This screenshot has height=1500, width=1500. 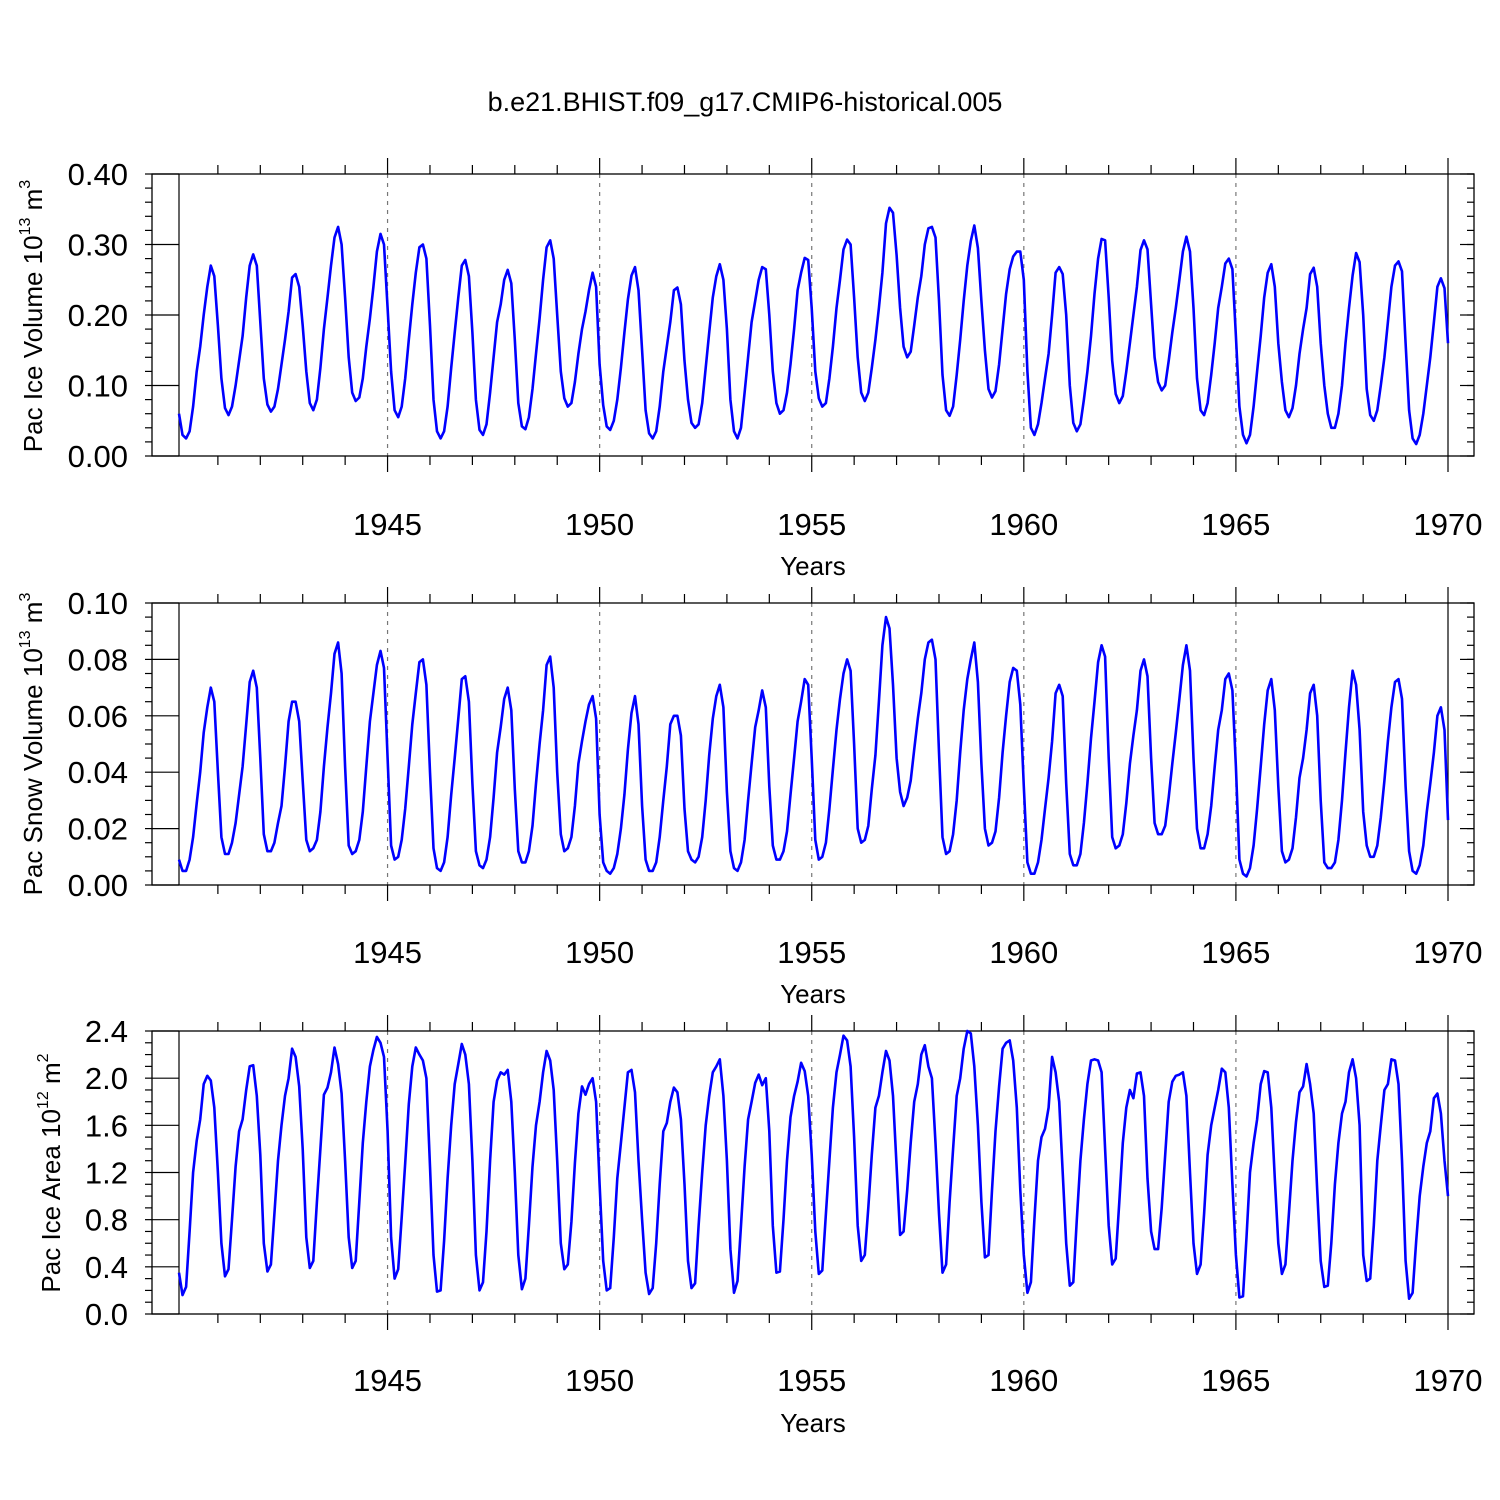 I want to click on y-tick-label: 1.6, so click(x=106, y=1125).